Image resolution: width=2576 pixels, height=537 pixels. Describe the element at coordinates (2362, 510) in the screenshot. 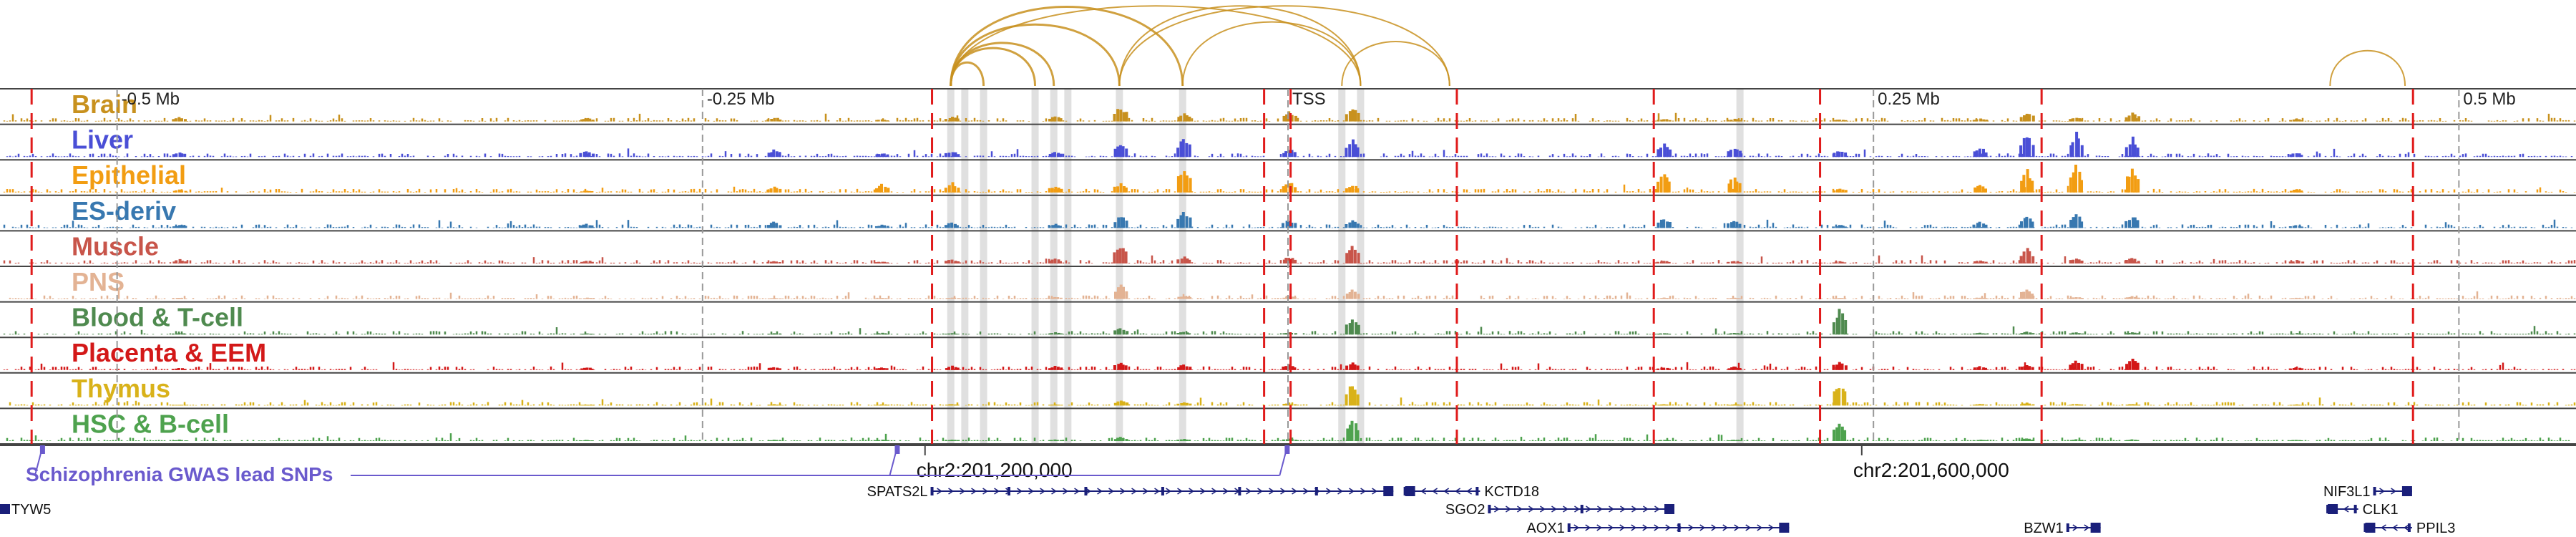

I see `gene-clk1: CLK1` at that location.